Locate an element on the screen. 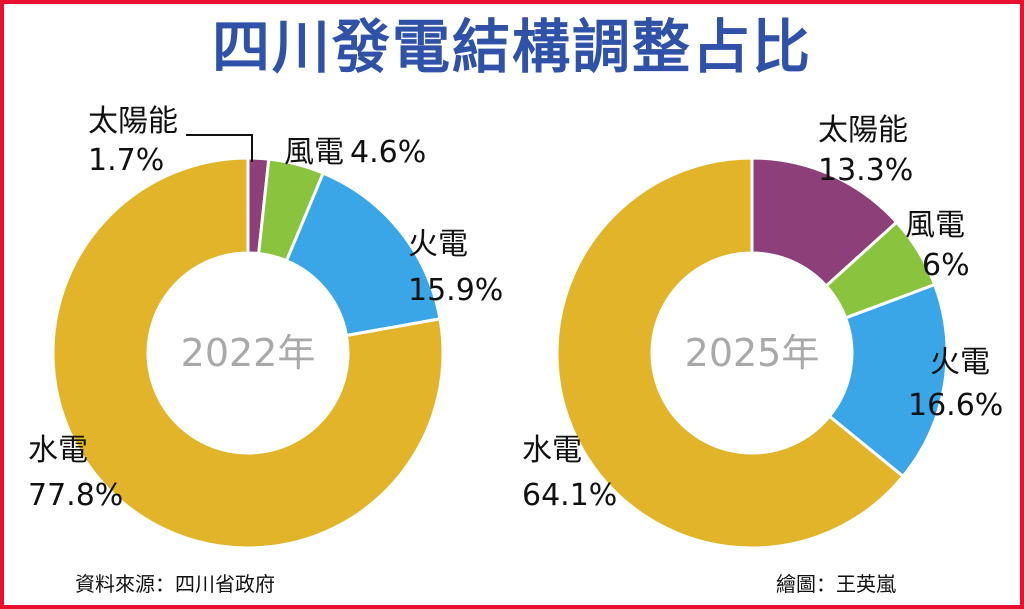 Image resolution: width=1024 pixels, height=609 pixels. label-thermal-value-2022: 15.9% is located at coordinates (455, 290).